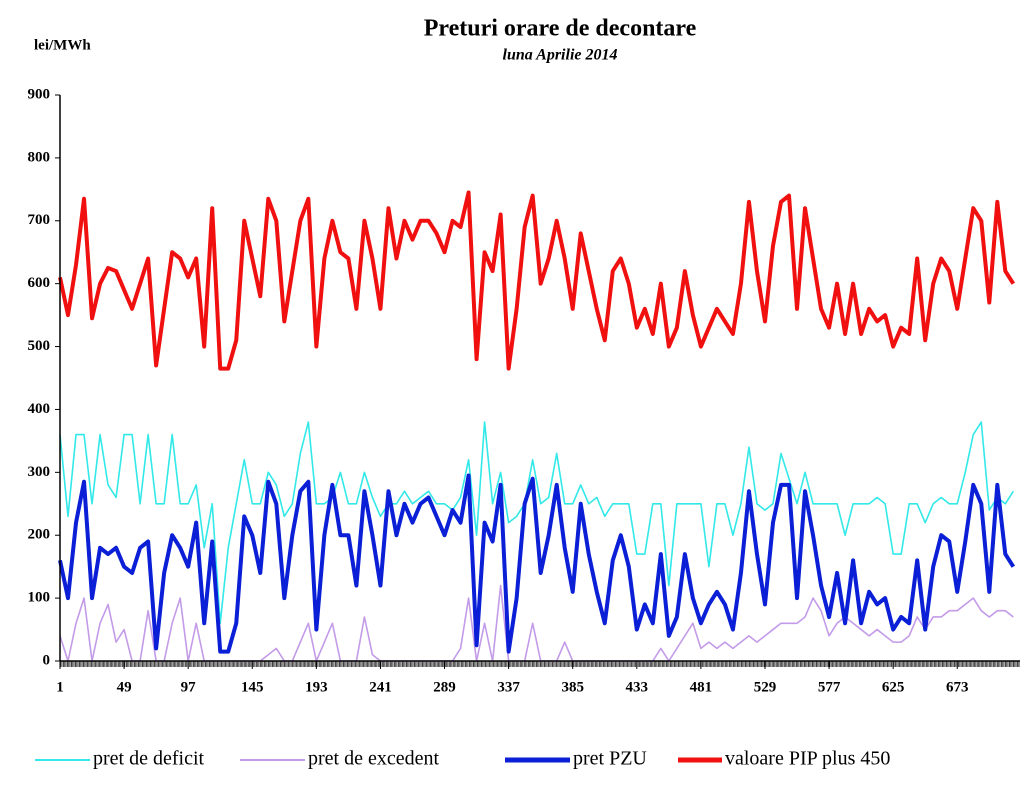 This screenshot has width=1023, height=787. What do you see at coordinates (39, 535) in the screenshot?
I see `y-tick-label: 200` at bounding box center [39, 535].